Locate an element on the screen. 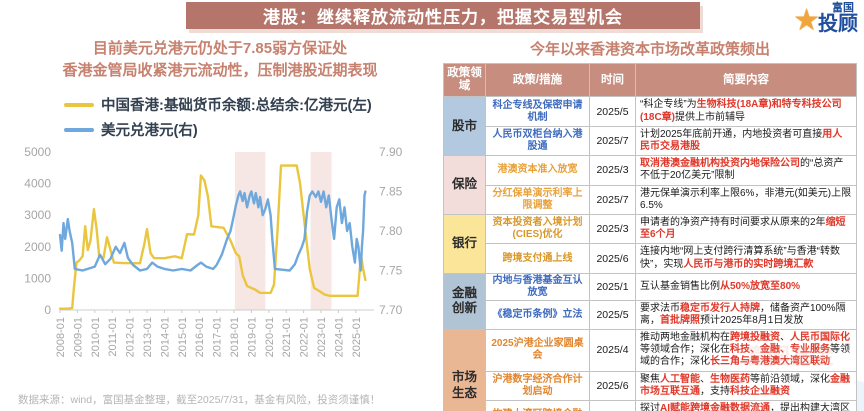 The image size is (864, 411). header-policy-measure: 政策/措施 is located at coordinates (537, 80).